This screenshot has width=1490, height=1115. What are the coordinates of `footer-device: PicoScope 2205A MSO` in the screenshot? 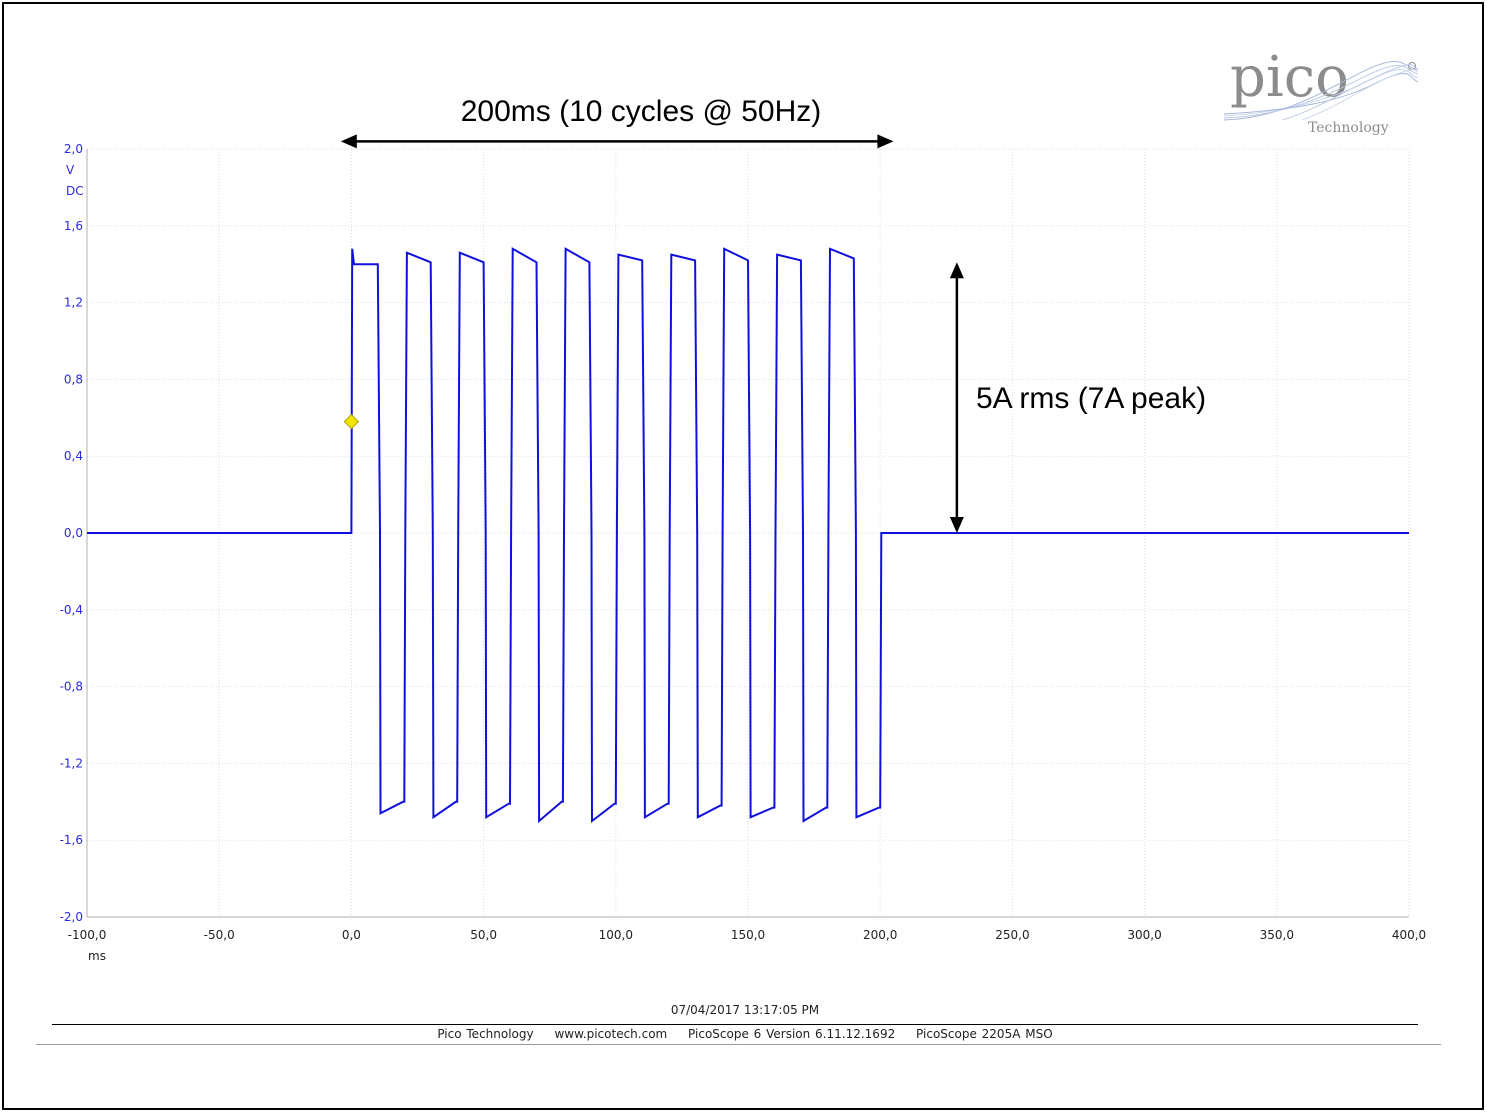 It's located at (984, 1034).